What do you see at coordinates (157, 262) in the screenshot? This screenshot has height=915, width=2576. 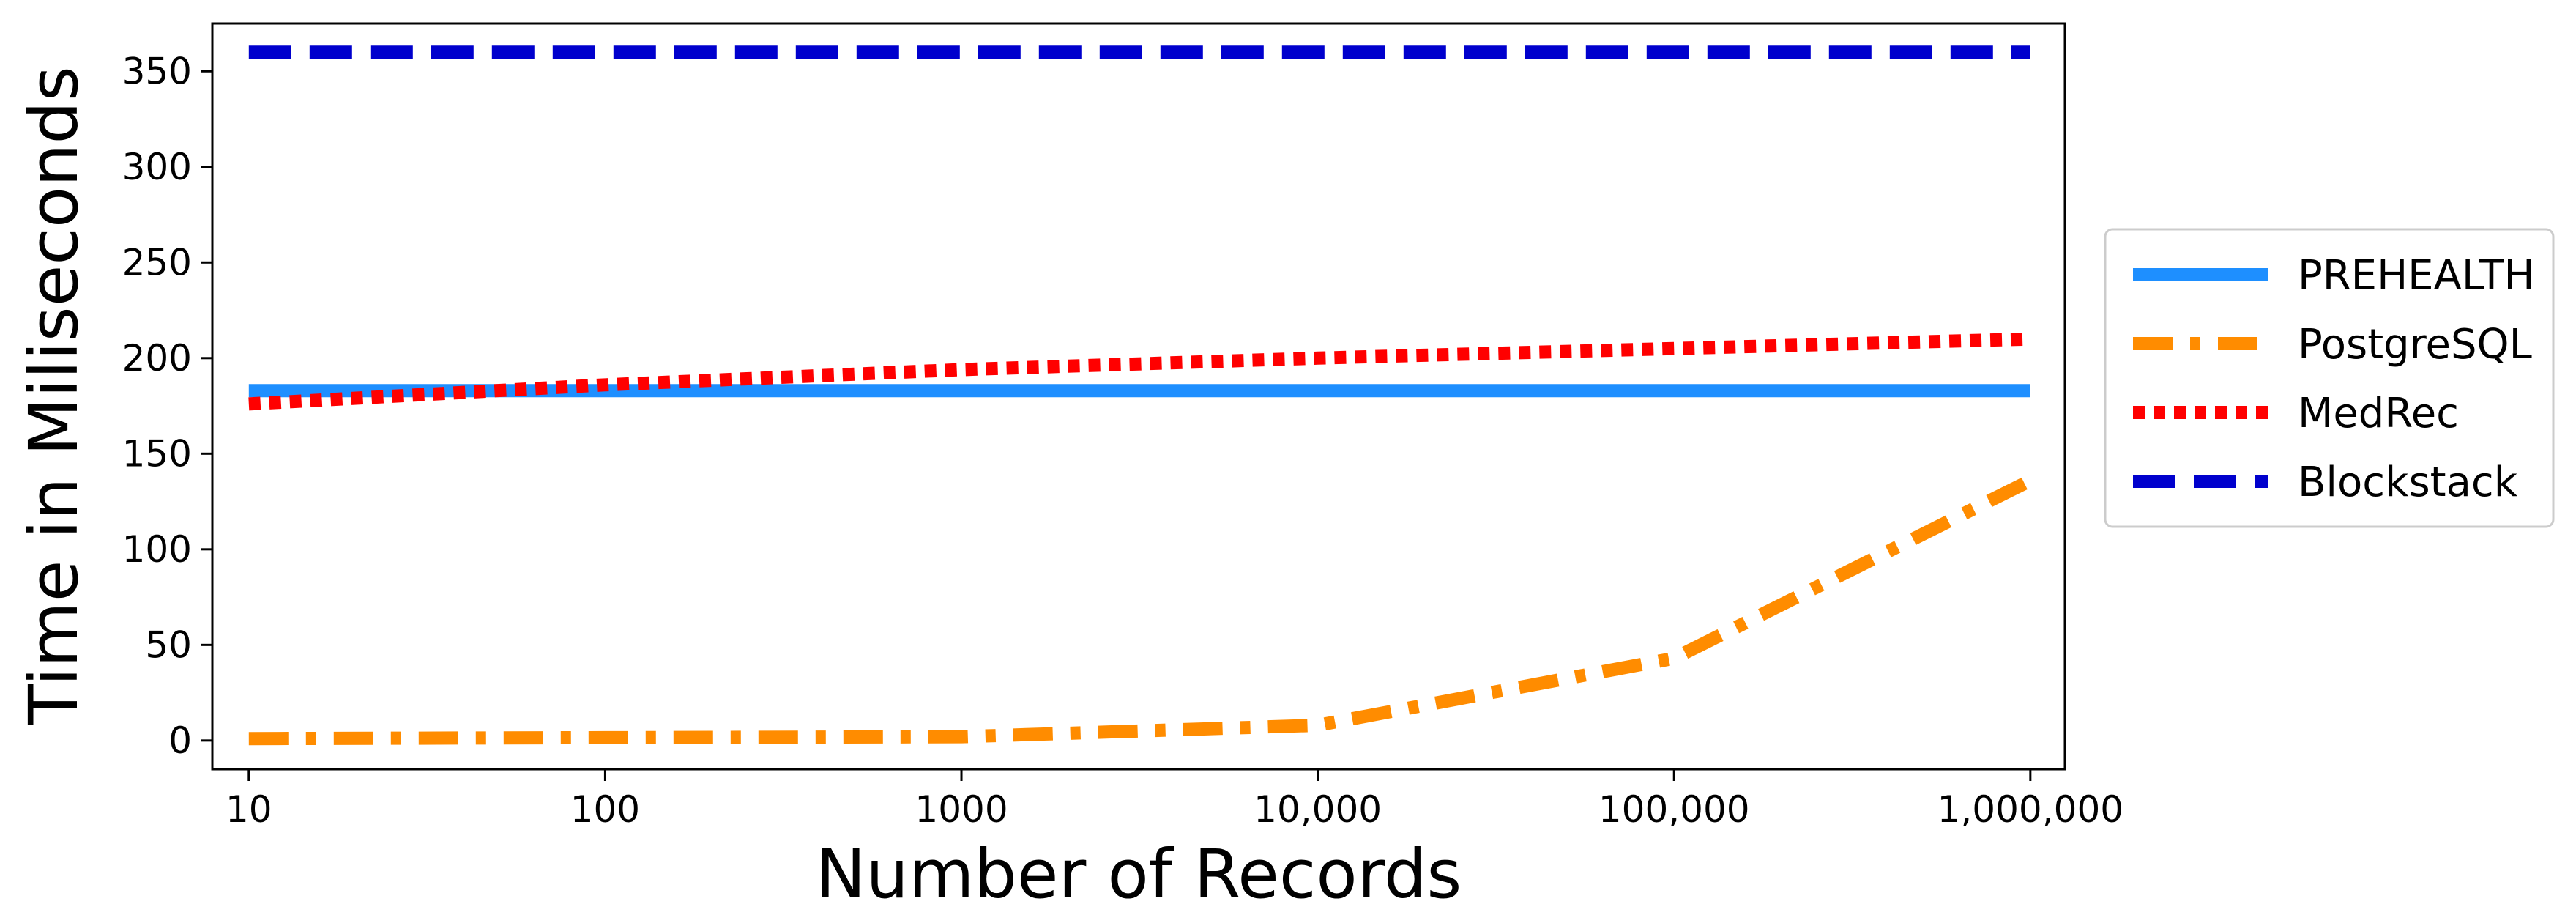 I see `y-tick-label: 250` at bounding box center [157, 262].